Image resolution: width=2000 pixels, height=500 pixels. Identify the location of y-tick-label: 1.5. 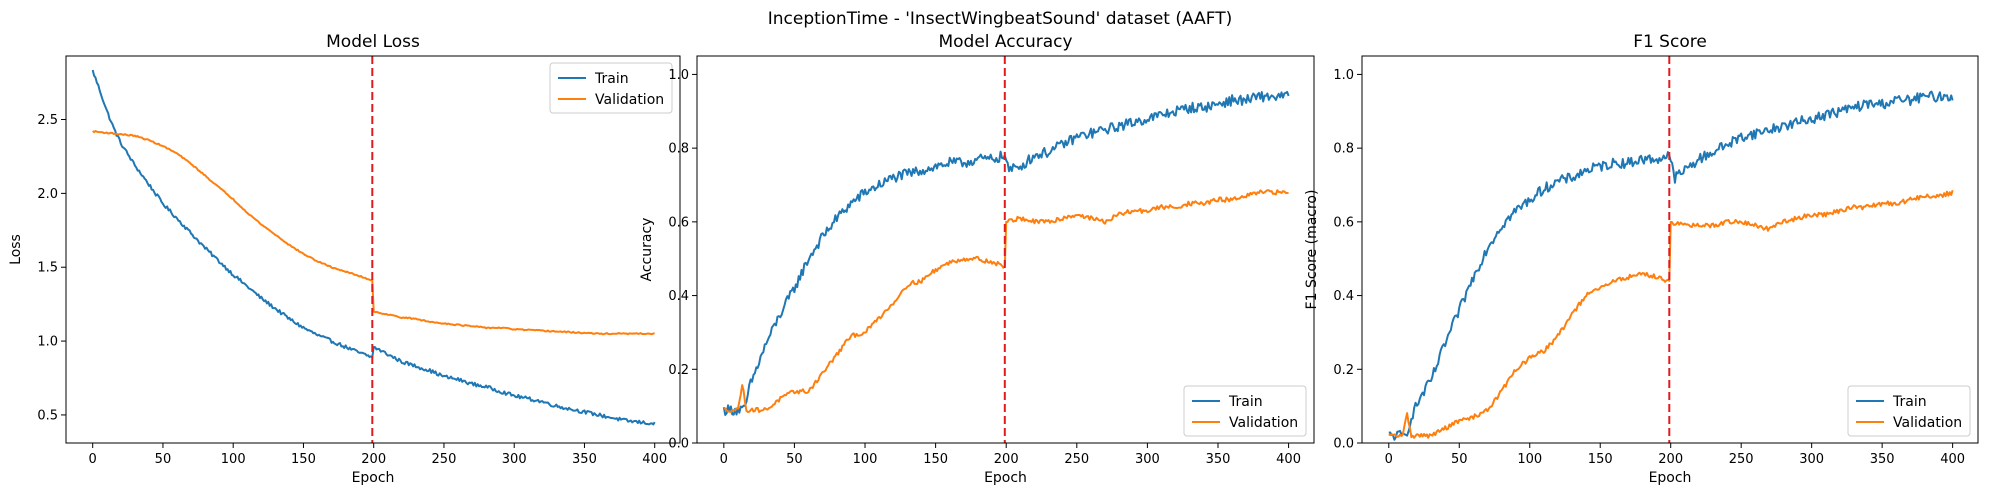
(47, 268).